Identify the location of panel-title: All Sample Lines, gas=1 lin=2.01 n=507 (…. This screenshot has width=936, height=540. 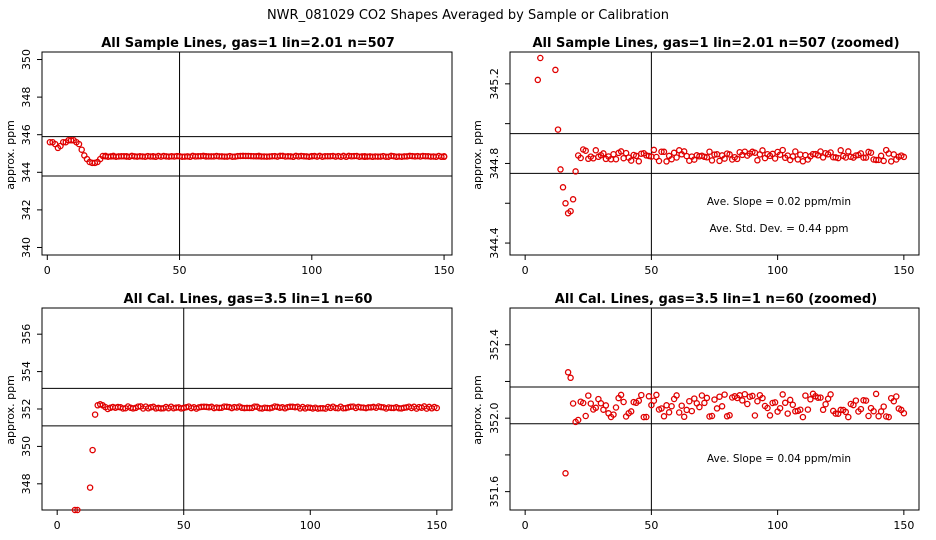
(715, 43).